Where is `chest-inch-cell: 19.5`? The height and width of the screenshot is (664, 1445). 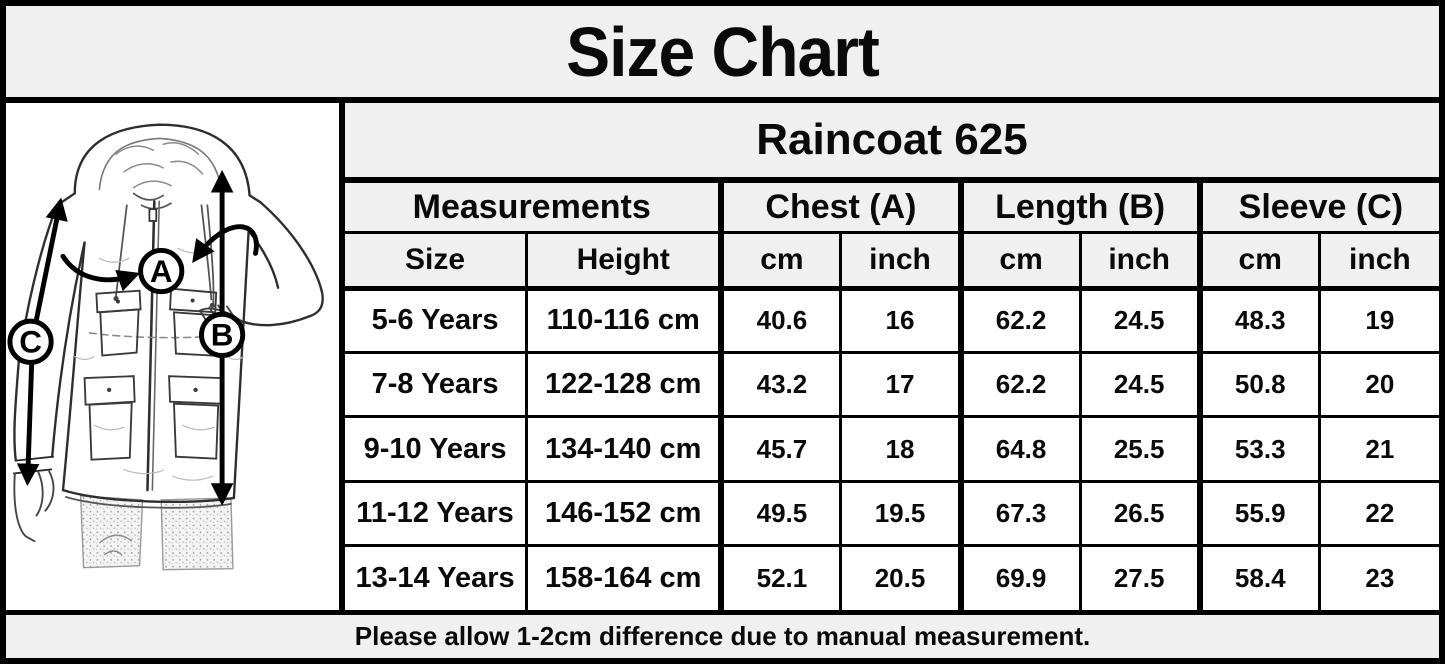 chest-inch-cell: 19.5 is located at coordinates (901, 513).